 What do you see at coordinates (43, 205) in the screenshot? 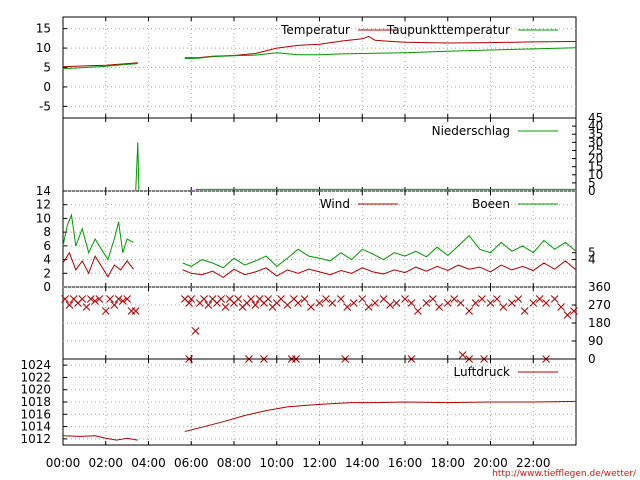
I see `y-tick-label: 12` at bounding box center [43, 205].